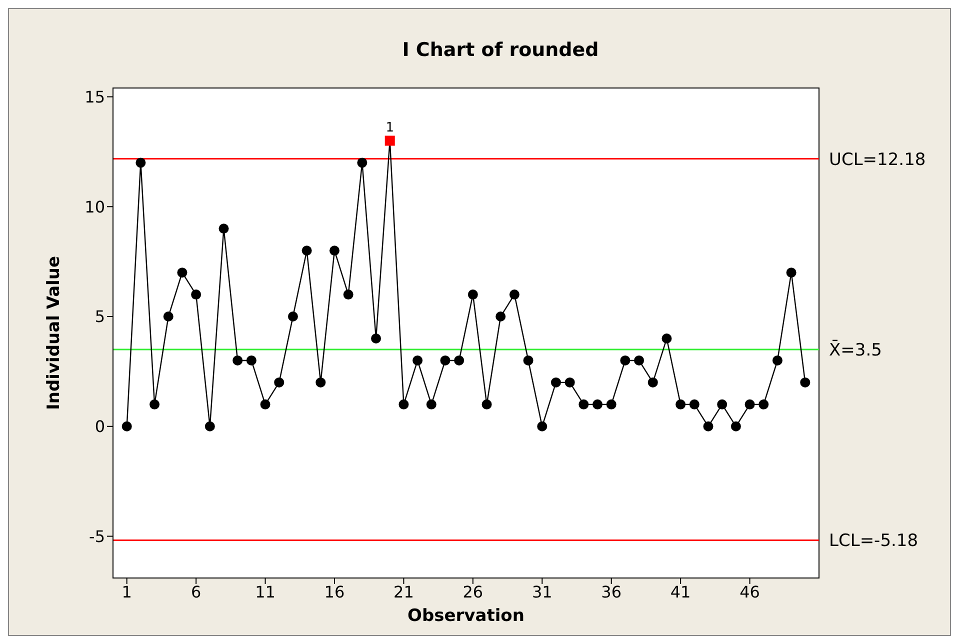 The image size is (959, 644). What do you see at coordinates (127, 592) in the screenshot?
I see `x-tick-label: 1` at bounding box center [127, 592].